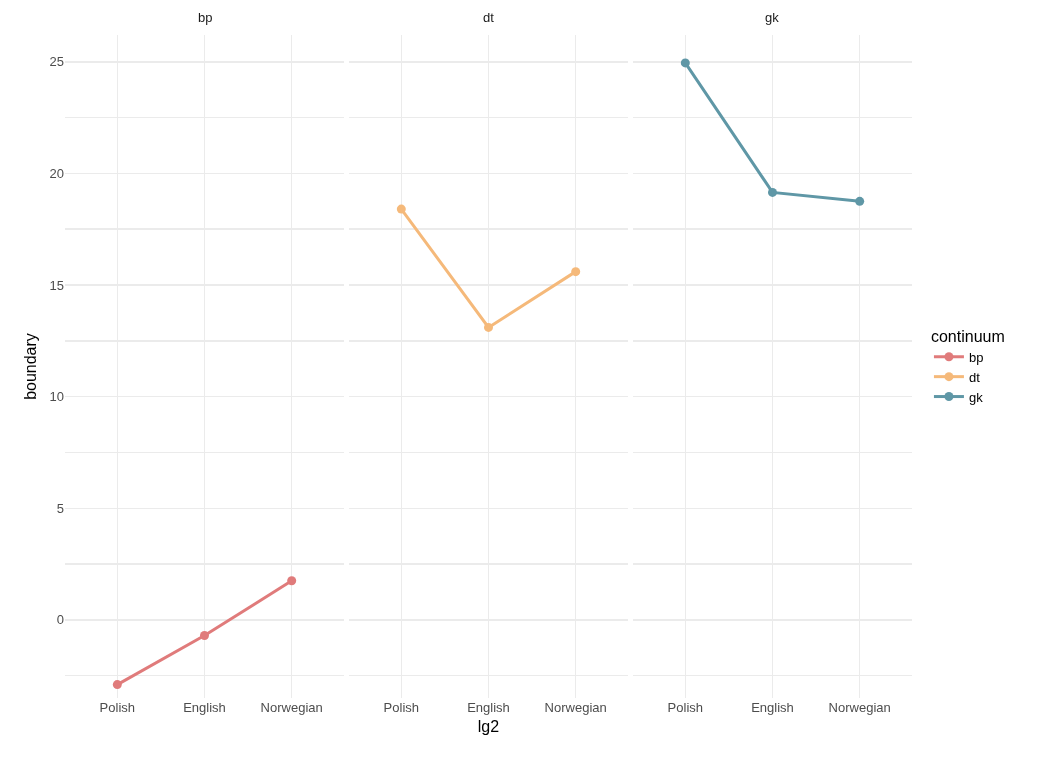 This screenshot has width=1047, height=770. Describe the element at coordinates (56, 173) in the screenshot. I see `y-tick-label: 20` at that location.